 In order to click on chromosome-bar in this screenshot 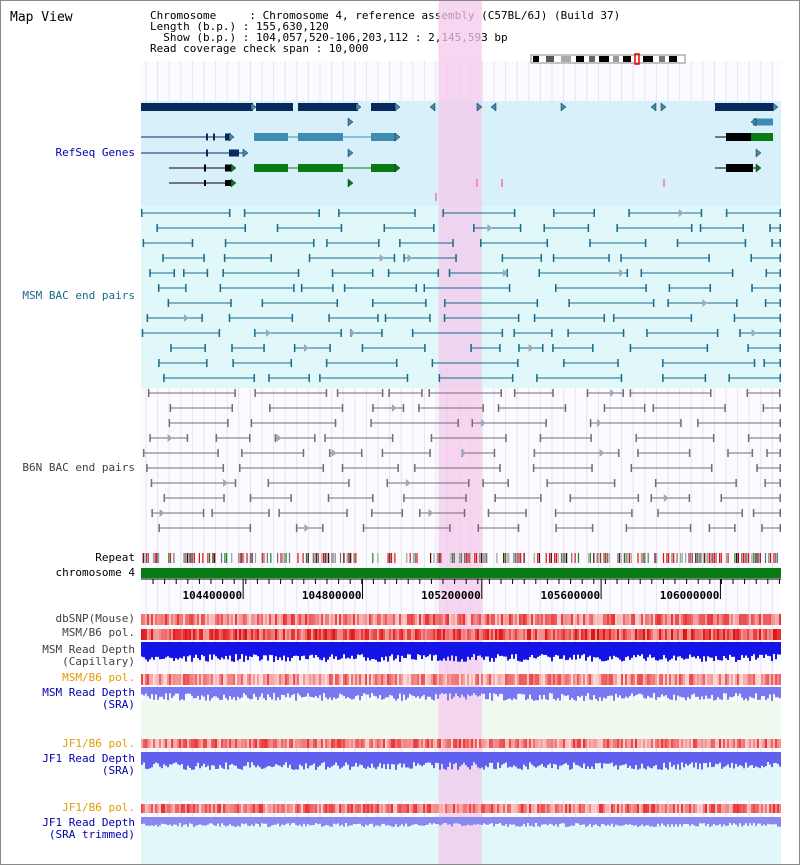, I will do `click(461, 573)`.